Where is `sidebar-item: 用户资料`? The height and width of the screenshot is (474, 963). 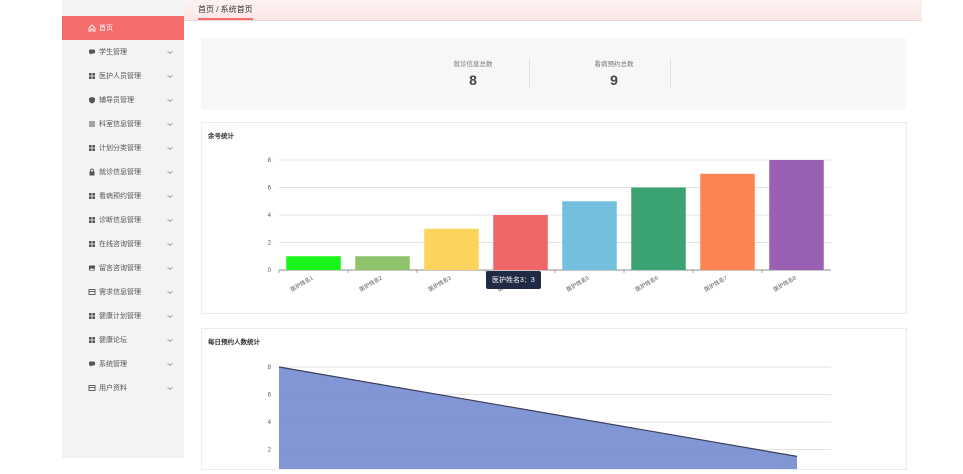
sidebar-item: 用户资料 is located at coordinates (123, 388).